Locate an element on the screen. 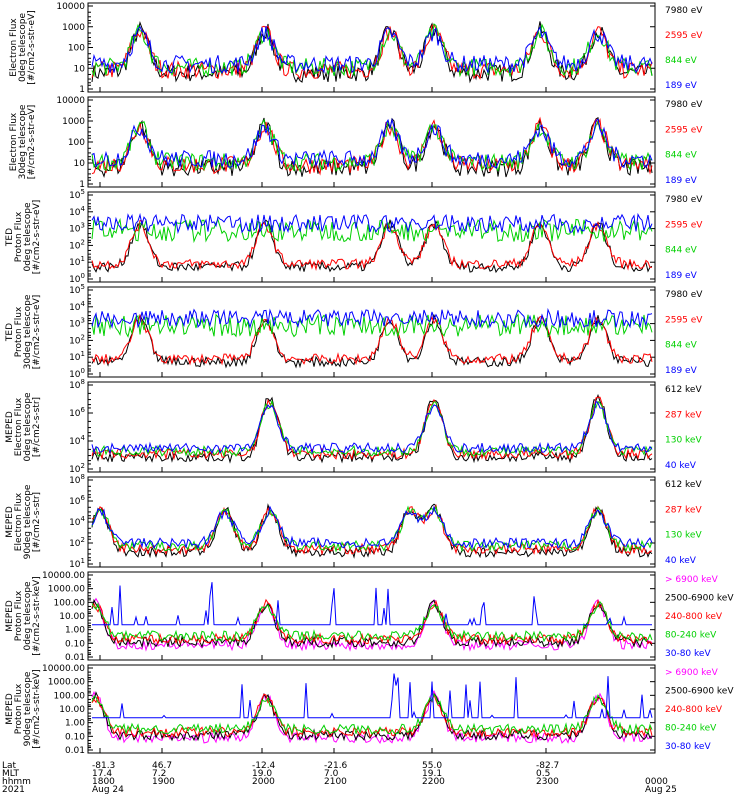 The width and height of the screenshot is (750, 800). legend-entry: 130 keV is located at coordinates (683, 536).